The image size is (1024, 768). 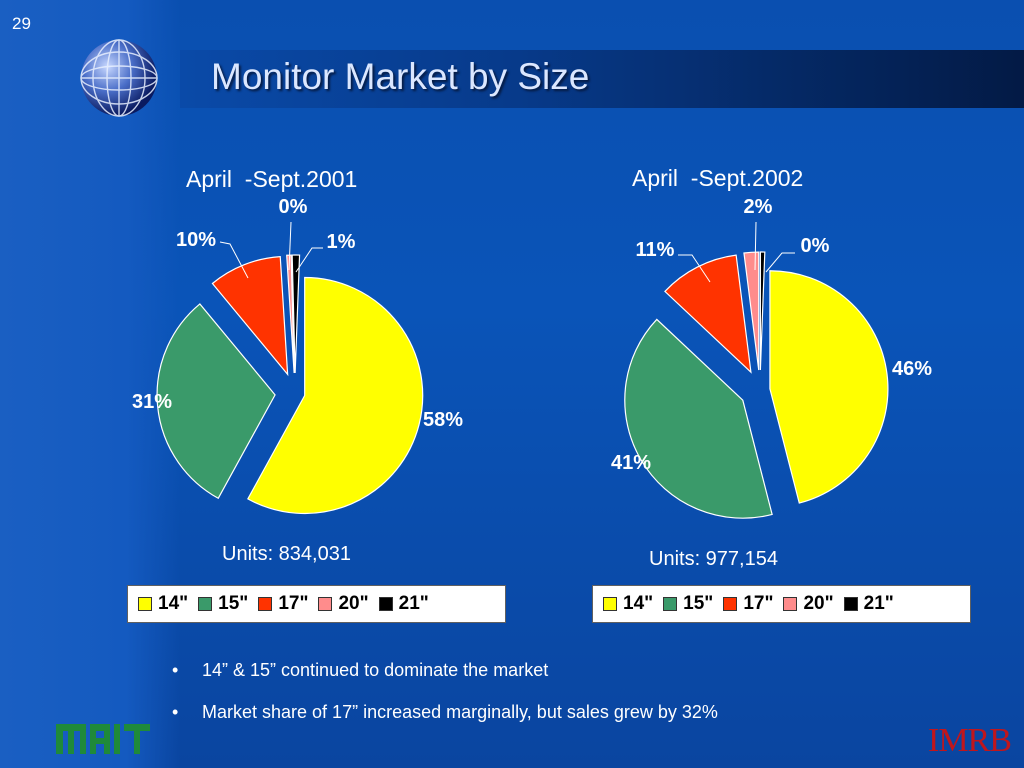 What do you see at coordinates (103, 739) in the screenshot?
I see `mait-logo` at bounding box center [103, 739].